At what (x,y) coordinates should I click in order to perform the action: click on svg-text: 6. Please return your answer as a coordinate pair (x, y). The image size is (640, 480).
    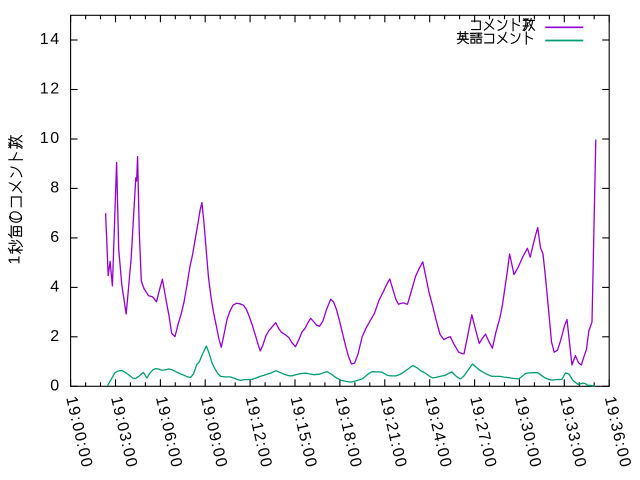
    Looking at the image, I should click on (54, 237).